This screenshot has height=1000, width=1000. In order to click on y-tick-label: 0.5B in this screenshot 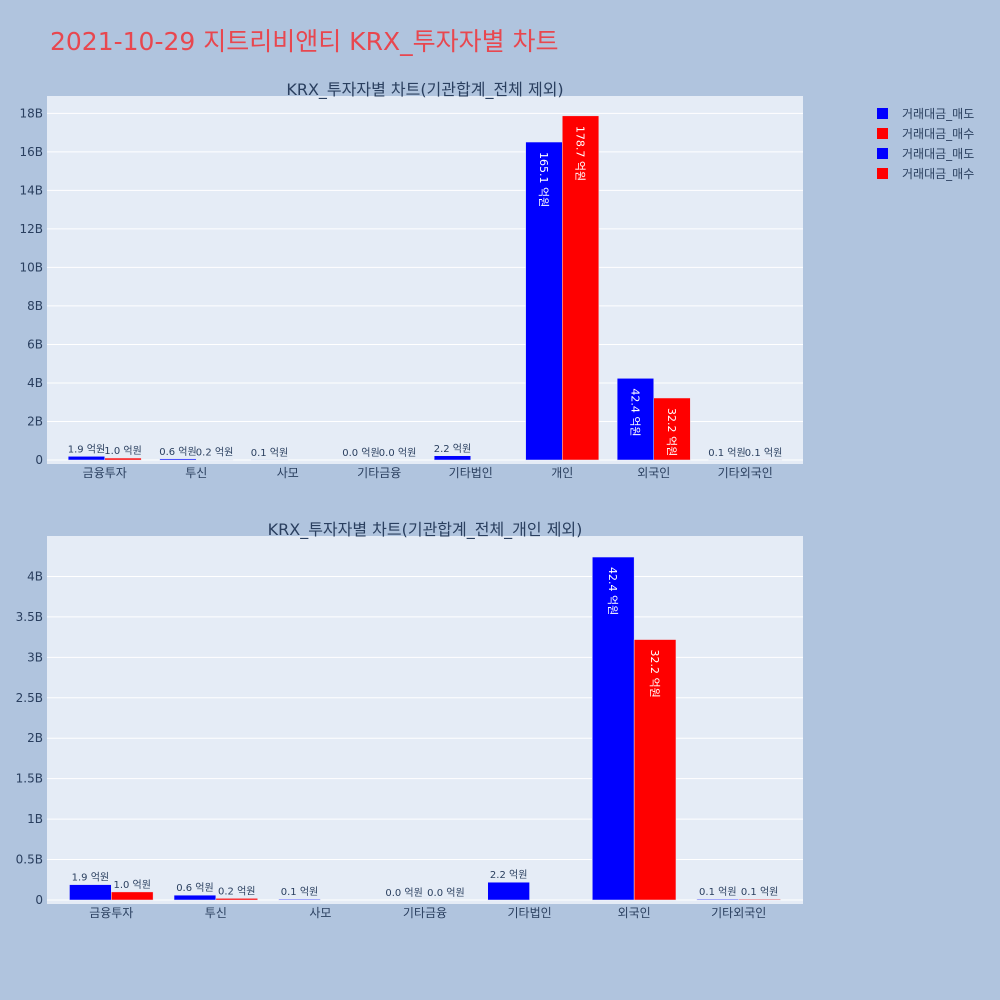, I will do `click(29, 860)`.